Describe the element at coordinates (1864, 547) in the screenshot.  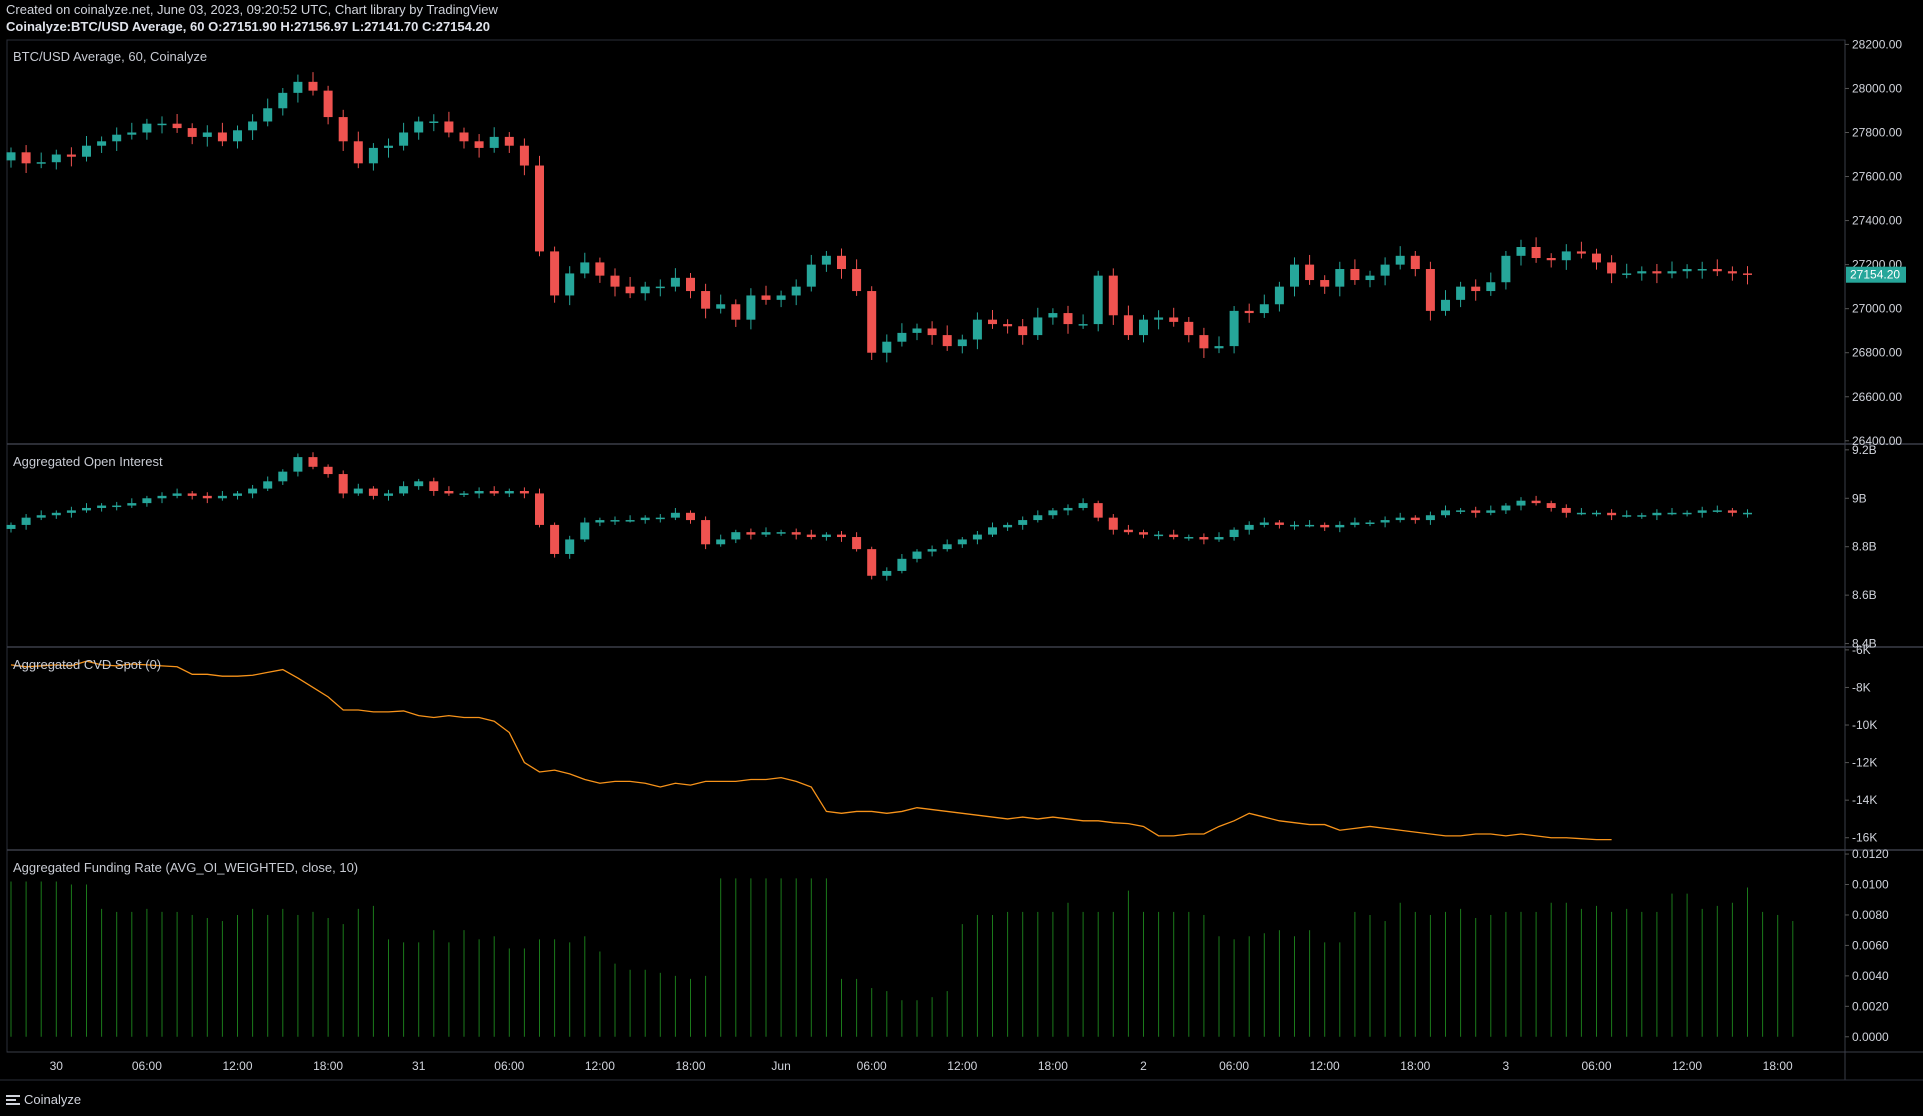
I see `y-tick-label: 8.8B` at that location.